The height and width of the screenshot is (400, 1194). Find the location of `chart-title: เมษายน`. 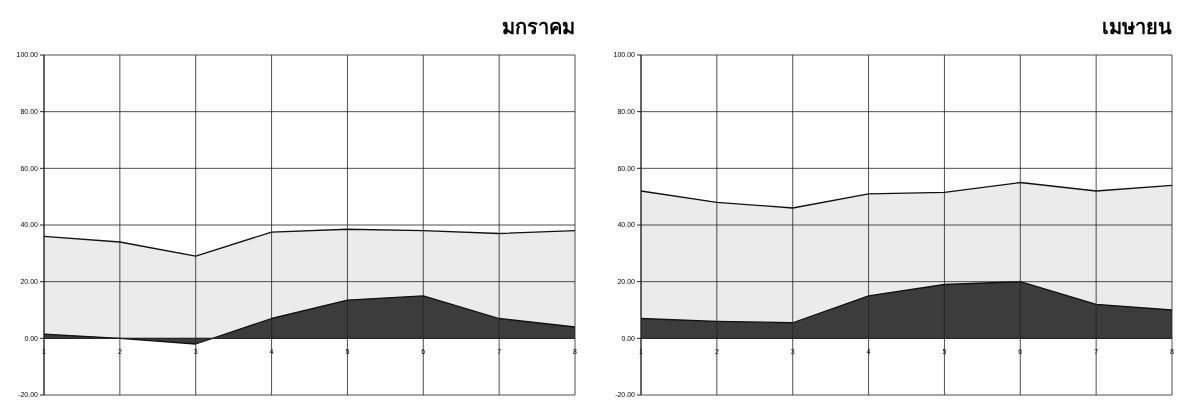

chart-title: เมษายน is located at coordinates (1137, 27).